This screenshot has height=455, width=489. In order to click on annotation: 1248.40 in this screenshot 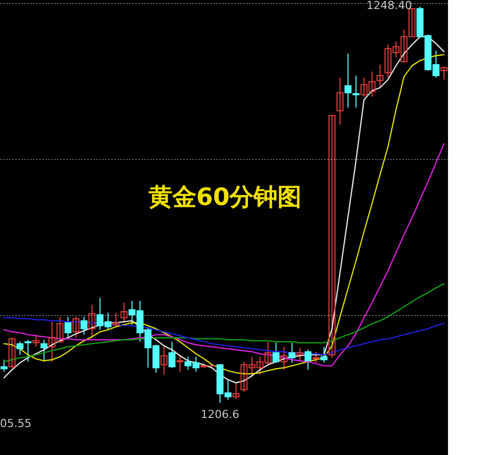, I will do `click(389, 6)`.